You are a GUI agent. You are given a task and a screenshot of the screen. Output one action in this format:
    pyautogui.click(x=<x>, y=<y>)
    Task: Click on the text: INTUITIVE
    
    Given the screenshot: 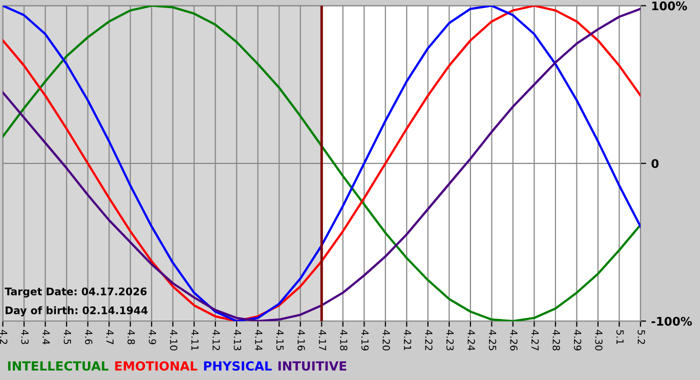 What is the action you would take?
    pyautogui.click(x=312, y=366)
    